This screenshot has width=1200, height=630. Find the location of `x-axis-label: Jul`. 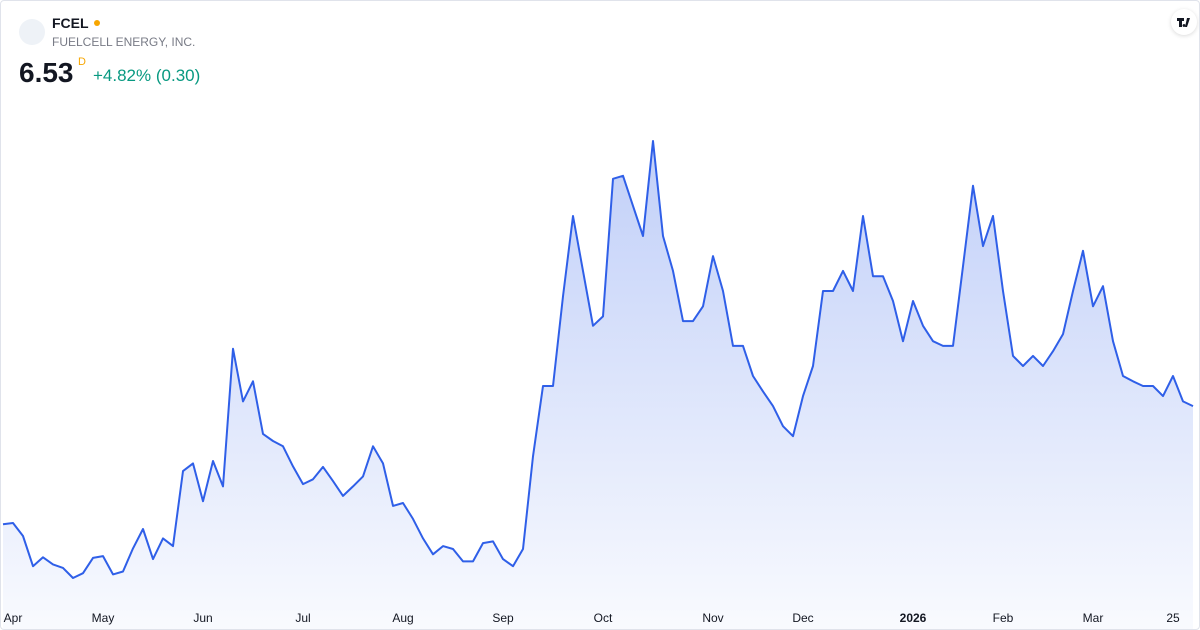

x-axis-label: Jul is located at coordinates (302, 618).